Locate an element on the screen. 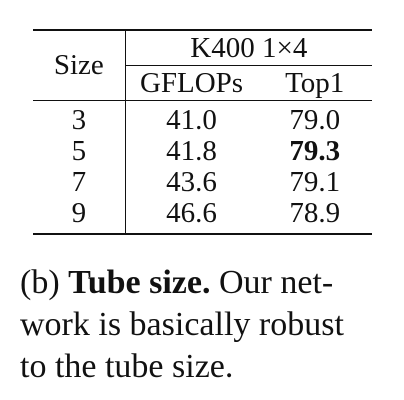 The height and width of the screenshot is (400, 404). size-header: Size is located at coordinates (79, 65).